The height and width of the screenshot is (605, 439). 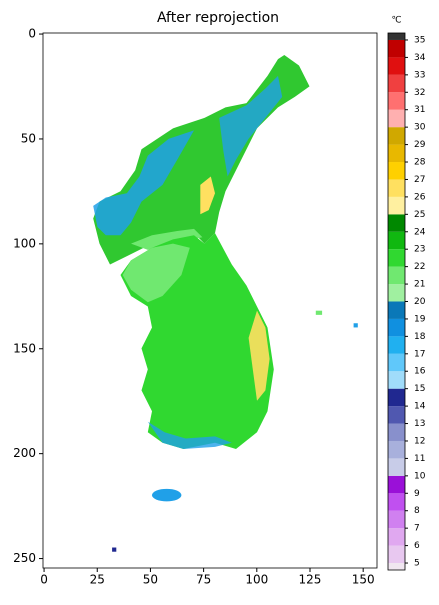 What do you see at coordinates (417, 494) in the screenshot?
I see `colorbar-tick-label: 9` at bounding box center [417, 494].